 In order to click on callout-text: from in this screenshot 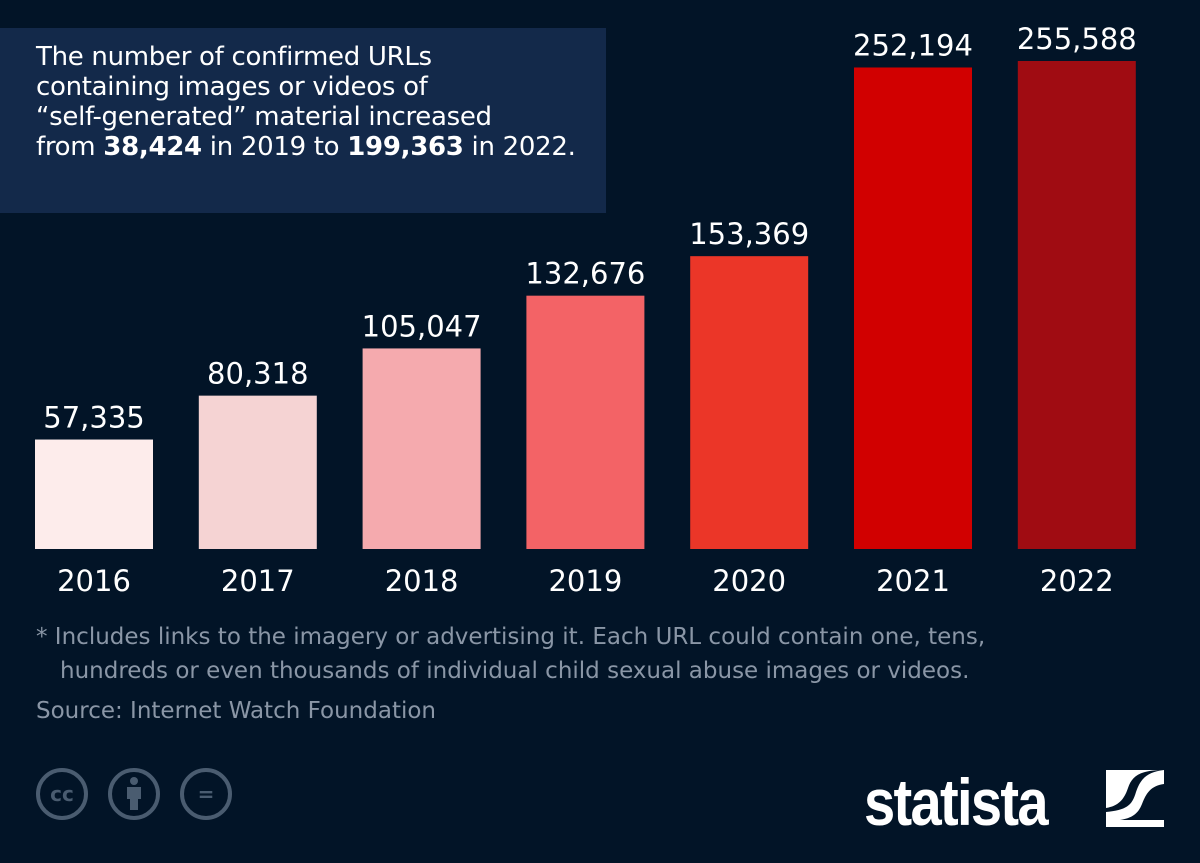, I will do `click(70, 147)`.